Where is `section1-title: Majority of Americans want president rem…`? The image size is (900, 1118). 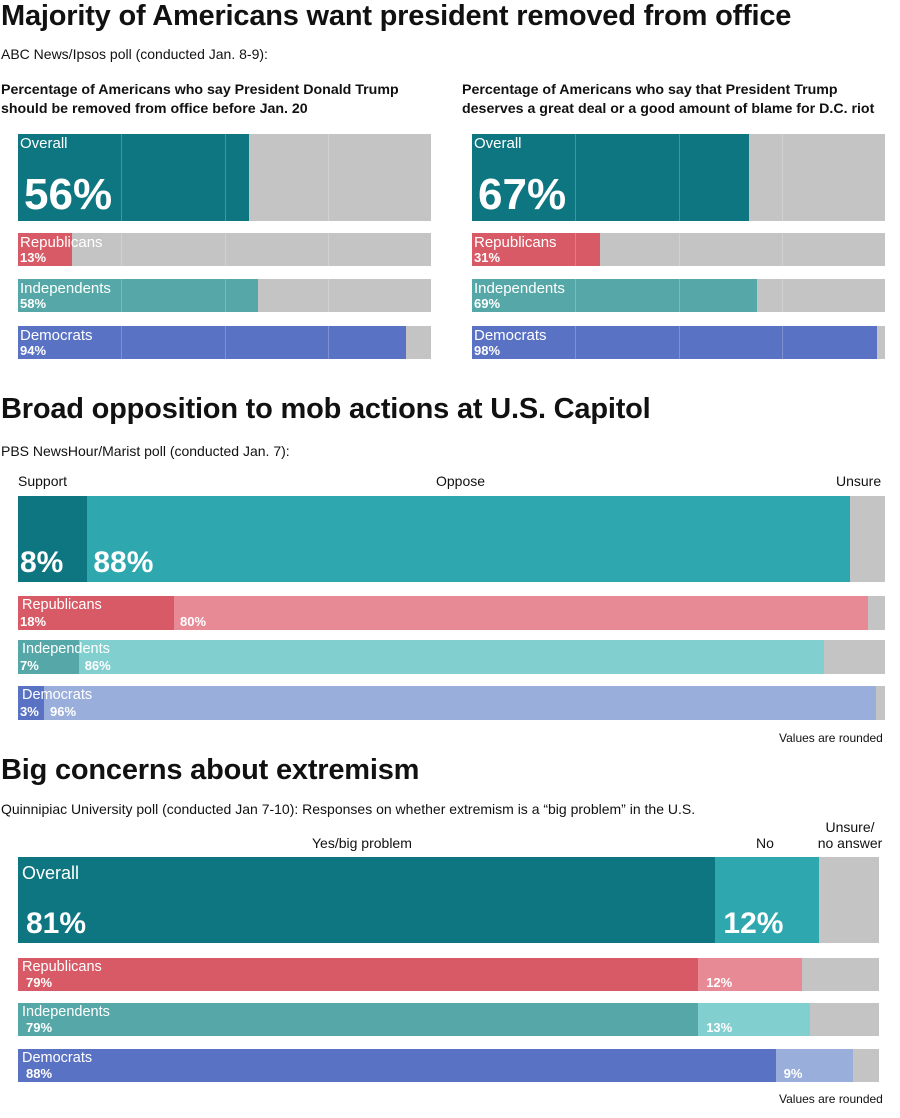 section1-title: Majority of Americans want president rem… is located at coordinates (396, 16).